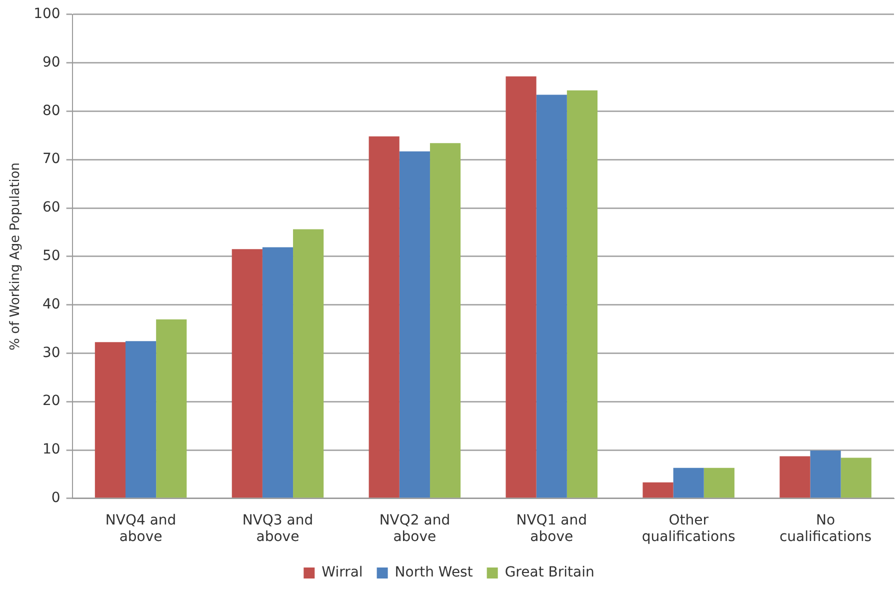  Describe the element at coordinates (689, 529) in the screenshot. I see `x-tick-label: Other qualifications` at that location.